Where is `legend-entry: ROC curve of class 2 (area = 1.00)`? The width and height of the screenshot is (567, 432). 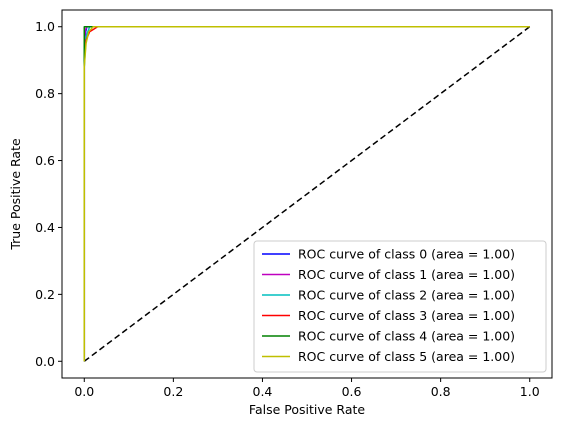 legend-entry: ROC curve of class 2 (area = 1.00) is located at coordinates (406, 295).